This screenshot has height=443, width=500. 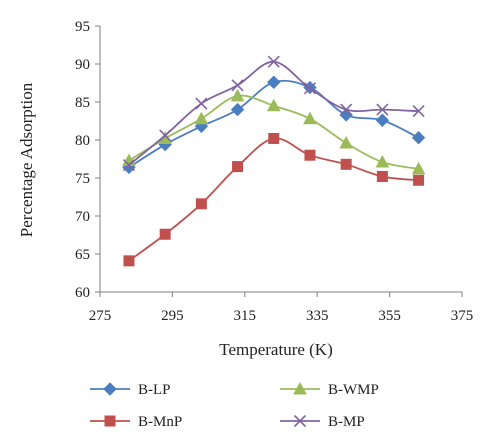 What do you see at coordinates (82, 65) in the screenshot?
I see `y-tick-label: 90` at bounding box center [82, 65].